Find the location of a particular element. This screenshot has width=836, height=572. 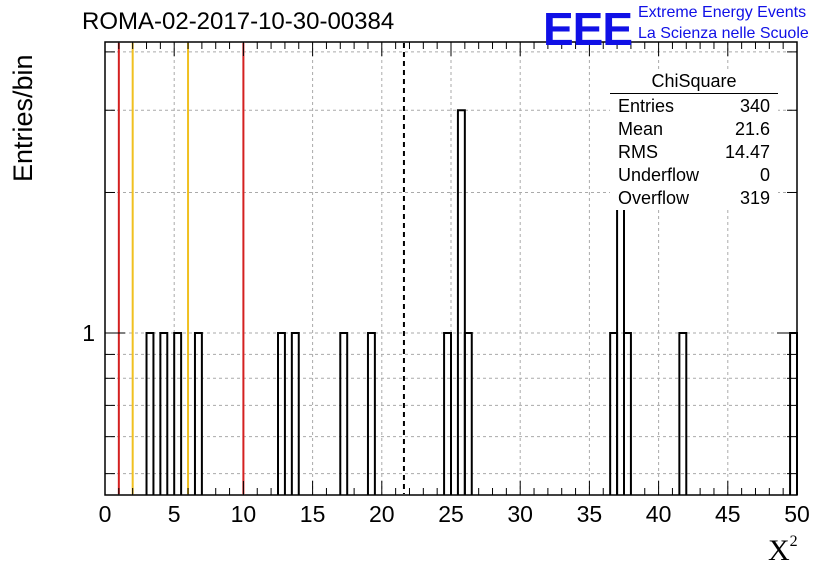

stats-row-mean: Mean 21.6 is located at coordinates (694, 129).